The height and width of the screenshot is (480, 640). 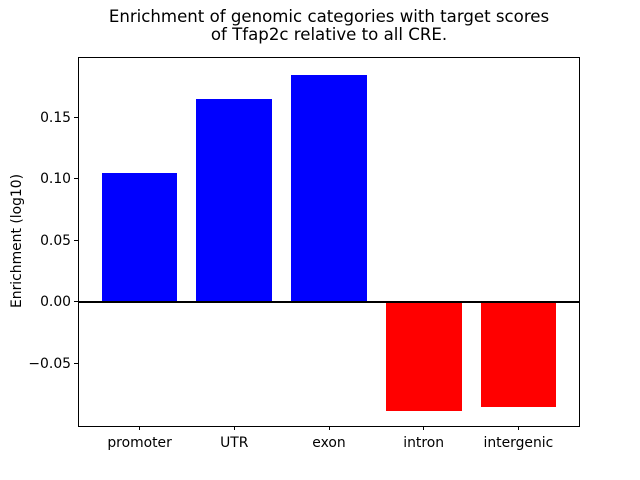 I want to click on y-tick-label: −0.05, so click(x=49, y=363).